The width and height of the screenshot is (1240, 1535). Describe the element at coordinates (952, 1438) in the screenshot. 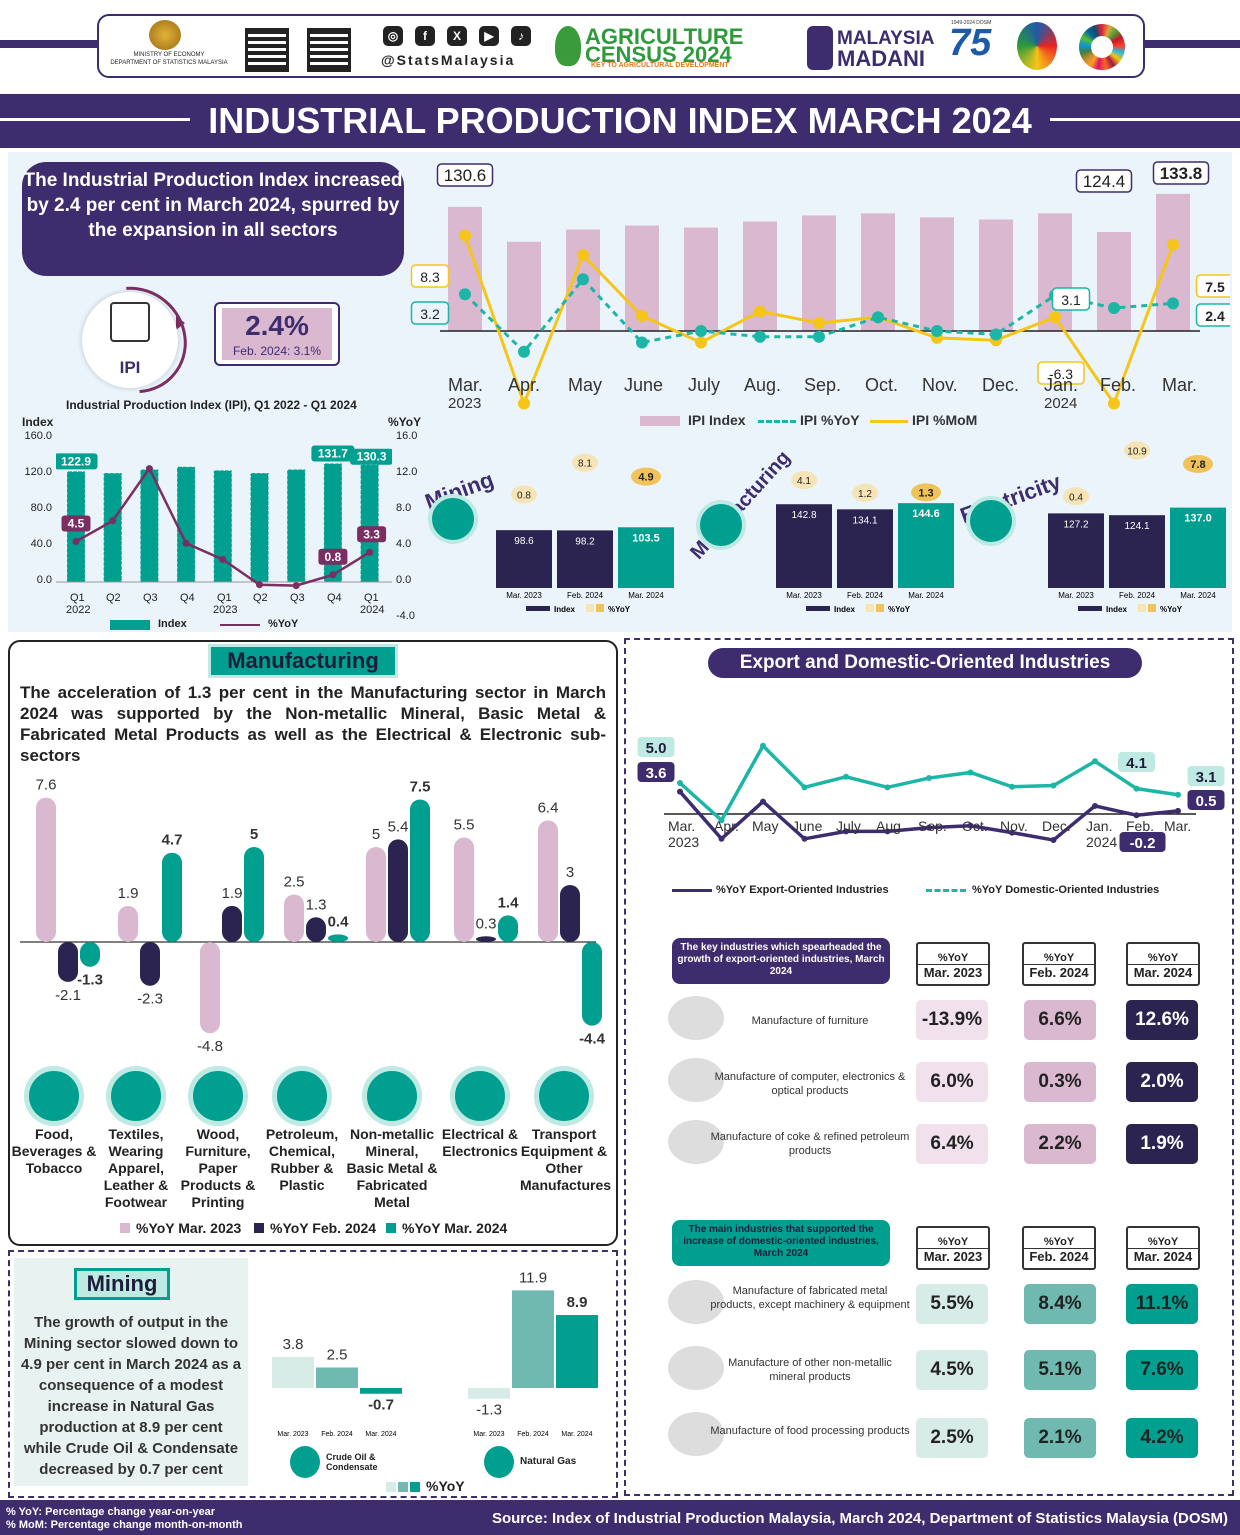

I see `value-box: 2.5%` at that location.